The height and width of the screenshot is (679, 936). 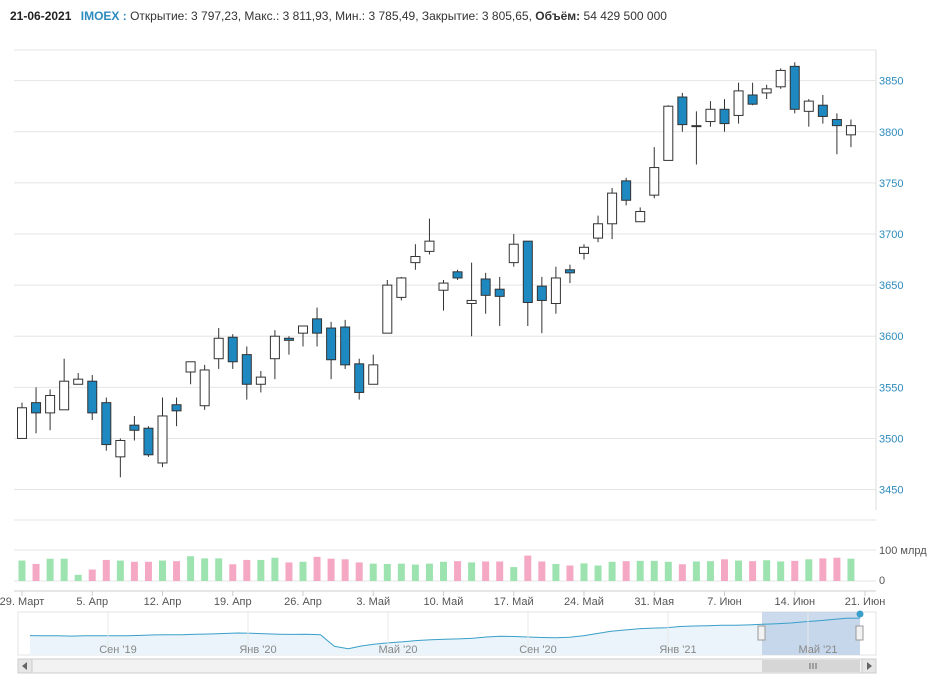 I want to click on scrollbar-track, so click(x=447, y=666).